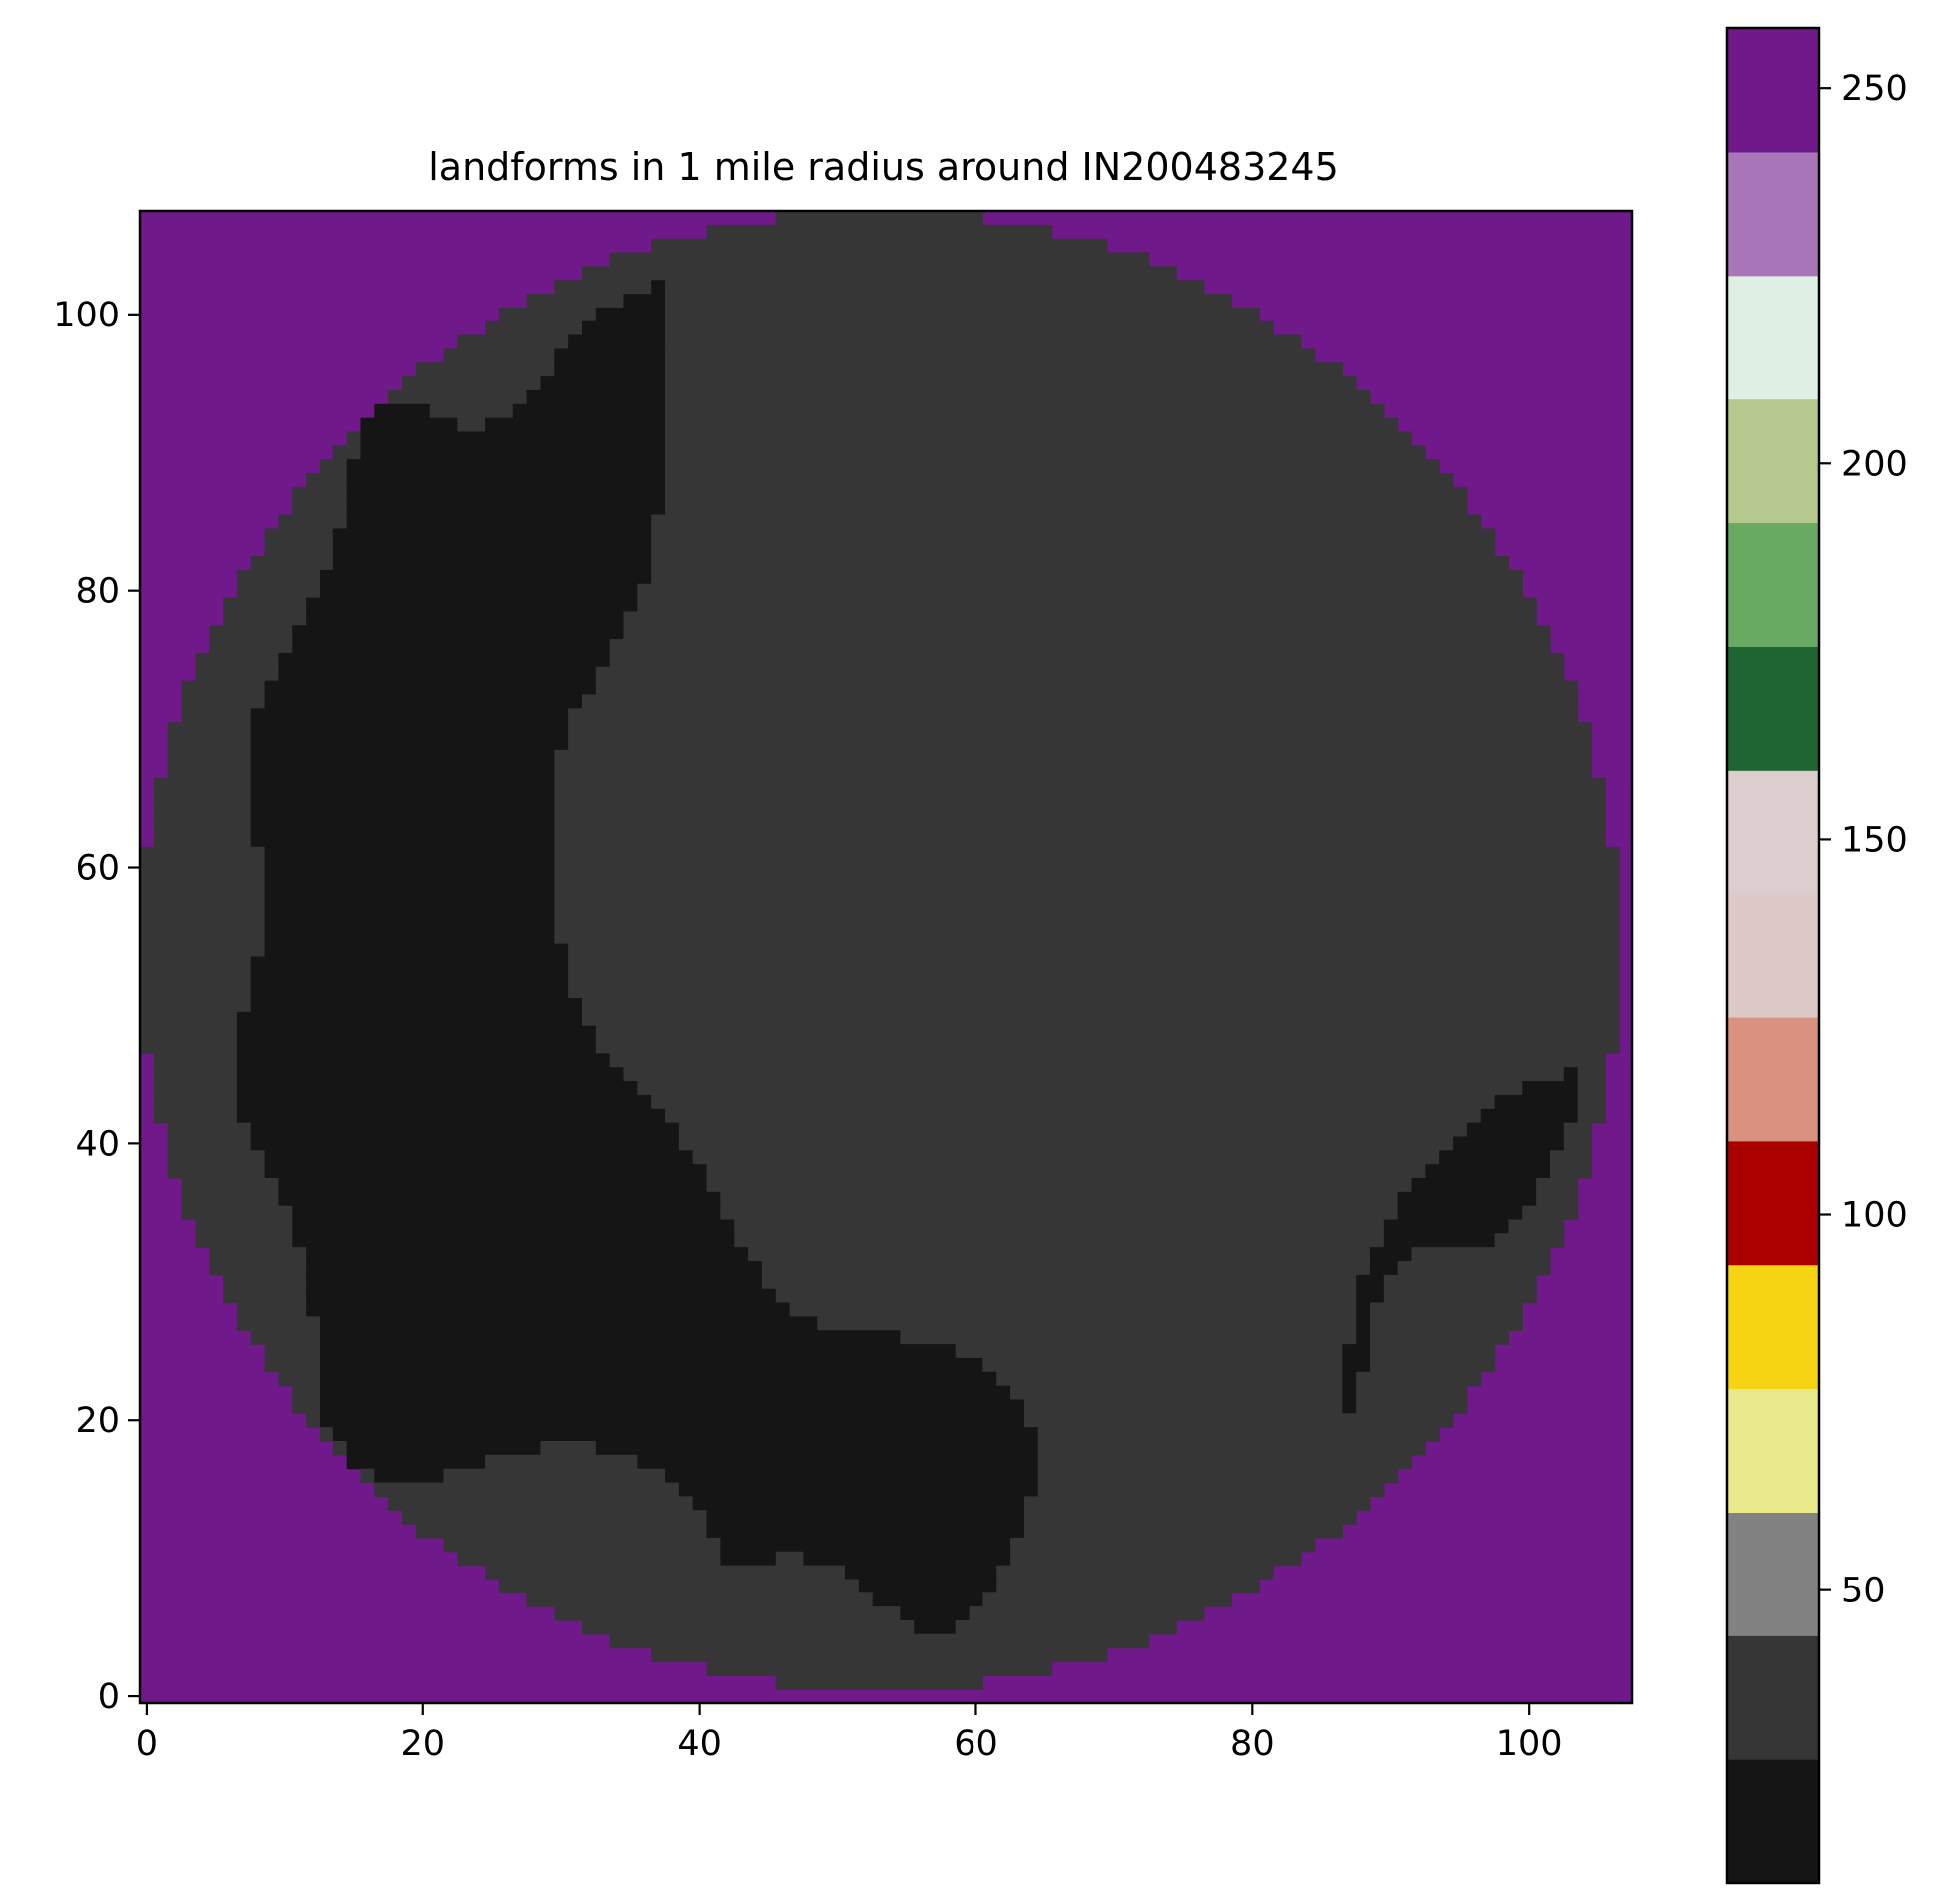  Describe the element at coordinates (147, 1744) in the screenshot. I see `x-tick-label: 0` at that location.